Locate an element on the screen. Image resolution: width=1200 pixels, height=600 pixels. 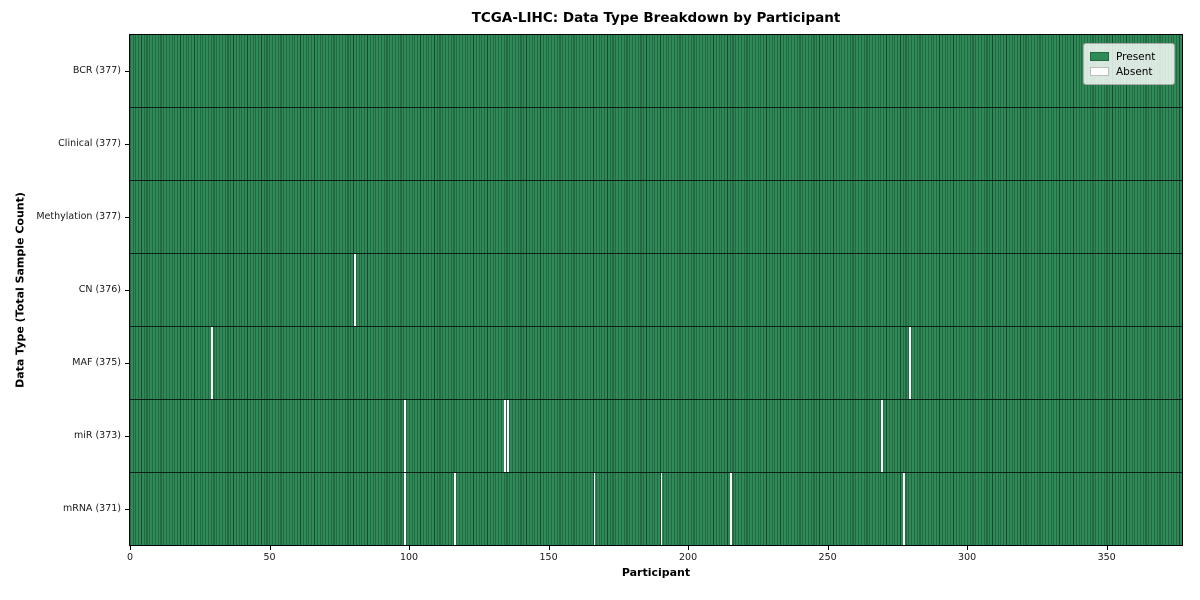
y-tick-label: CN (376) is located at coordinates (99, 289).